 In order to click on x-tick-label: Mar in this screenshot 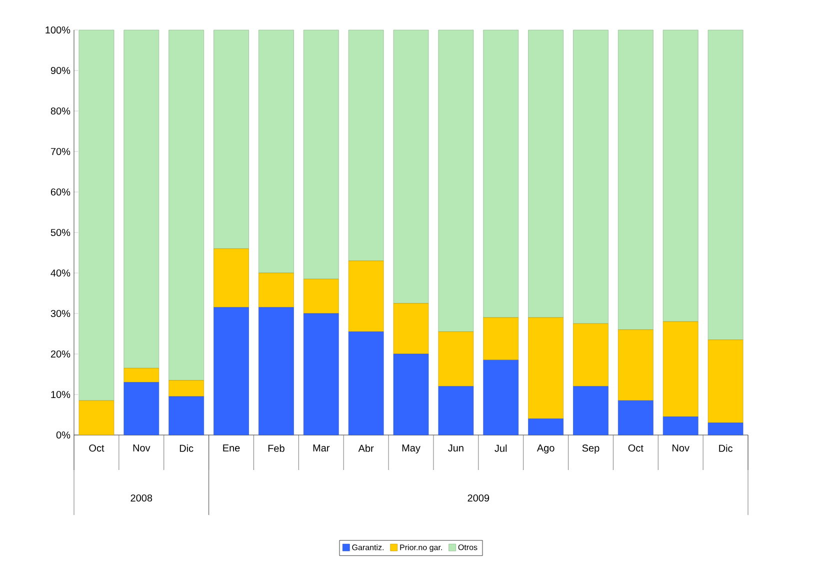, I will do `click(321, 448)`.